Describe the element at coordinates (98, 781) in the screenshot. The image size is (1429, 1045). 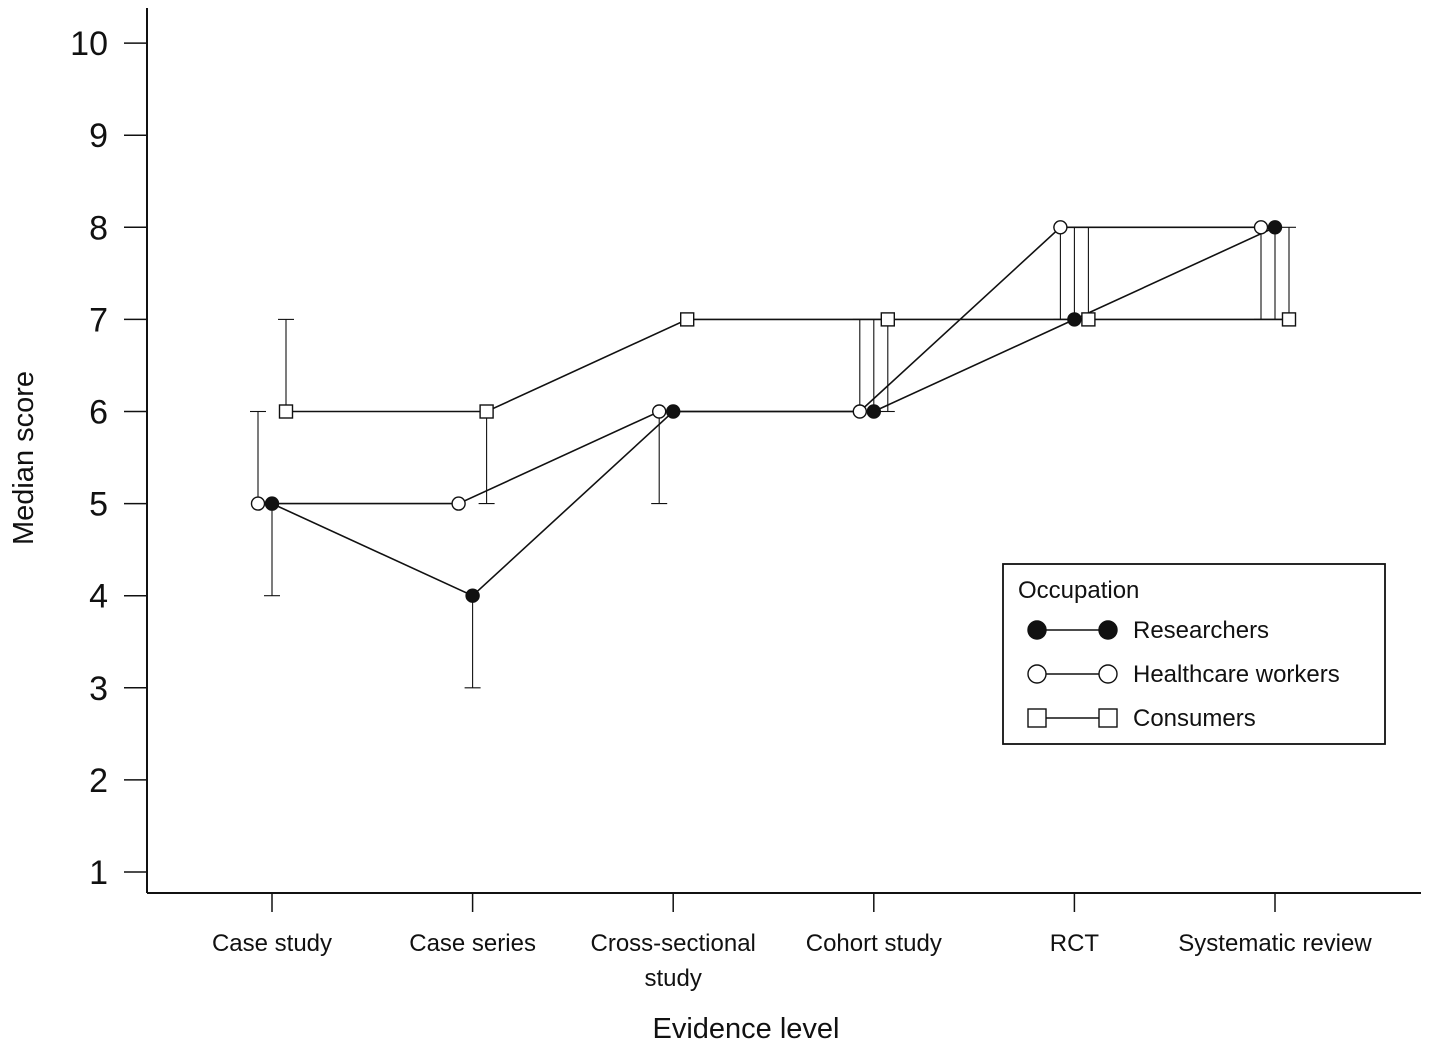
I see `y-tick-label: 2` at that location.